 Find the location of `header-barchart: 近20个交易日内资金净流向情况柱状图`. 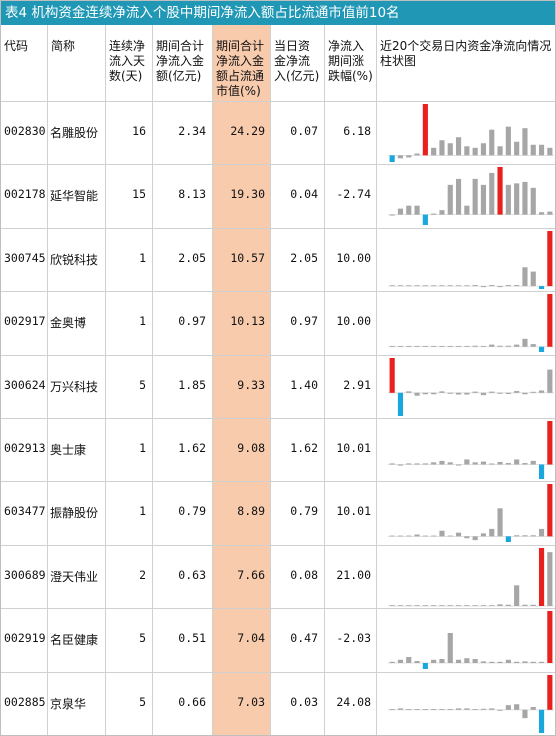

header-barchart: 近20个交易日内资金净流向情况柱状图 is located at coordinates (466, 53).